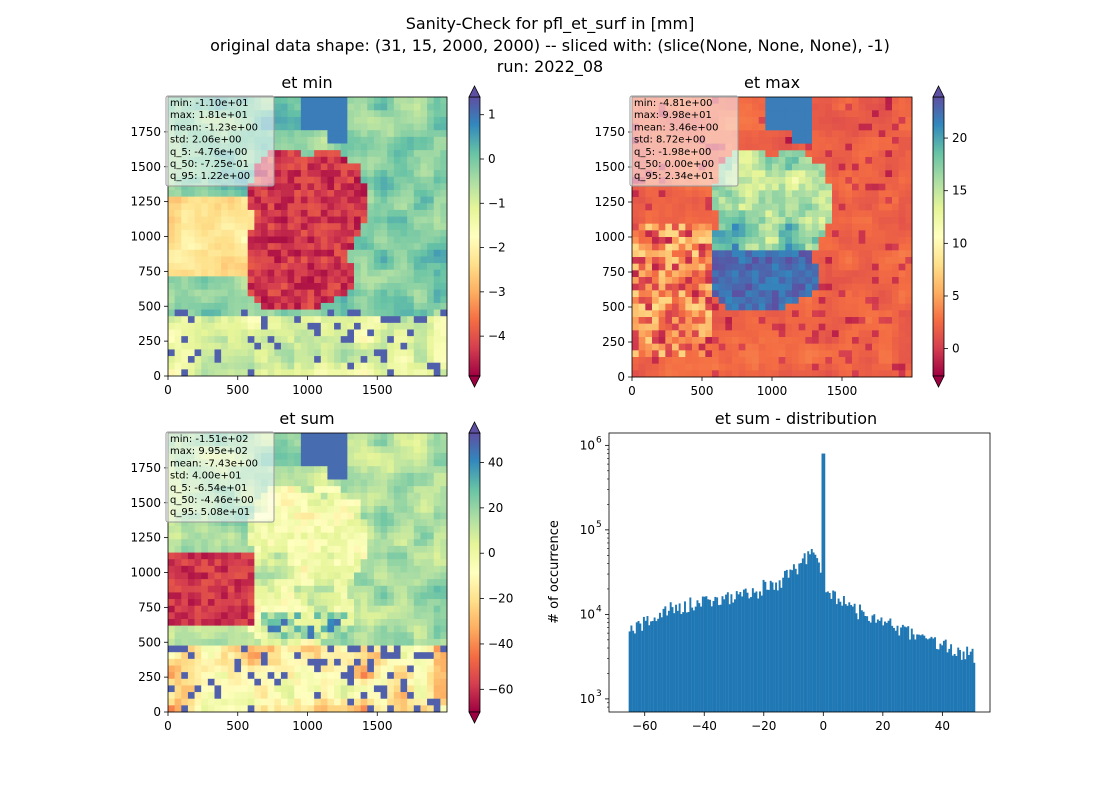  Describe the element at coordinates (959, 243) in the screenshot. I see `colorbar-tick-label: 10` at that location.